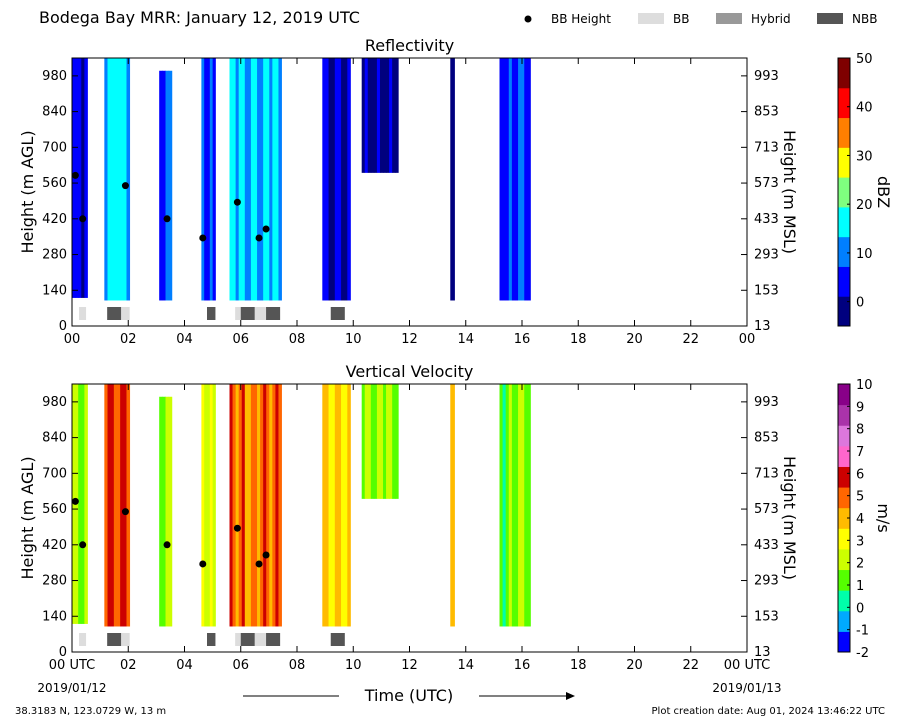  I want to click on vertical-velocity-y-tick-label: 840, so click(54, 438).